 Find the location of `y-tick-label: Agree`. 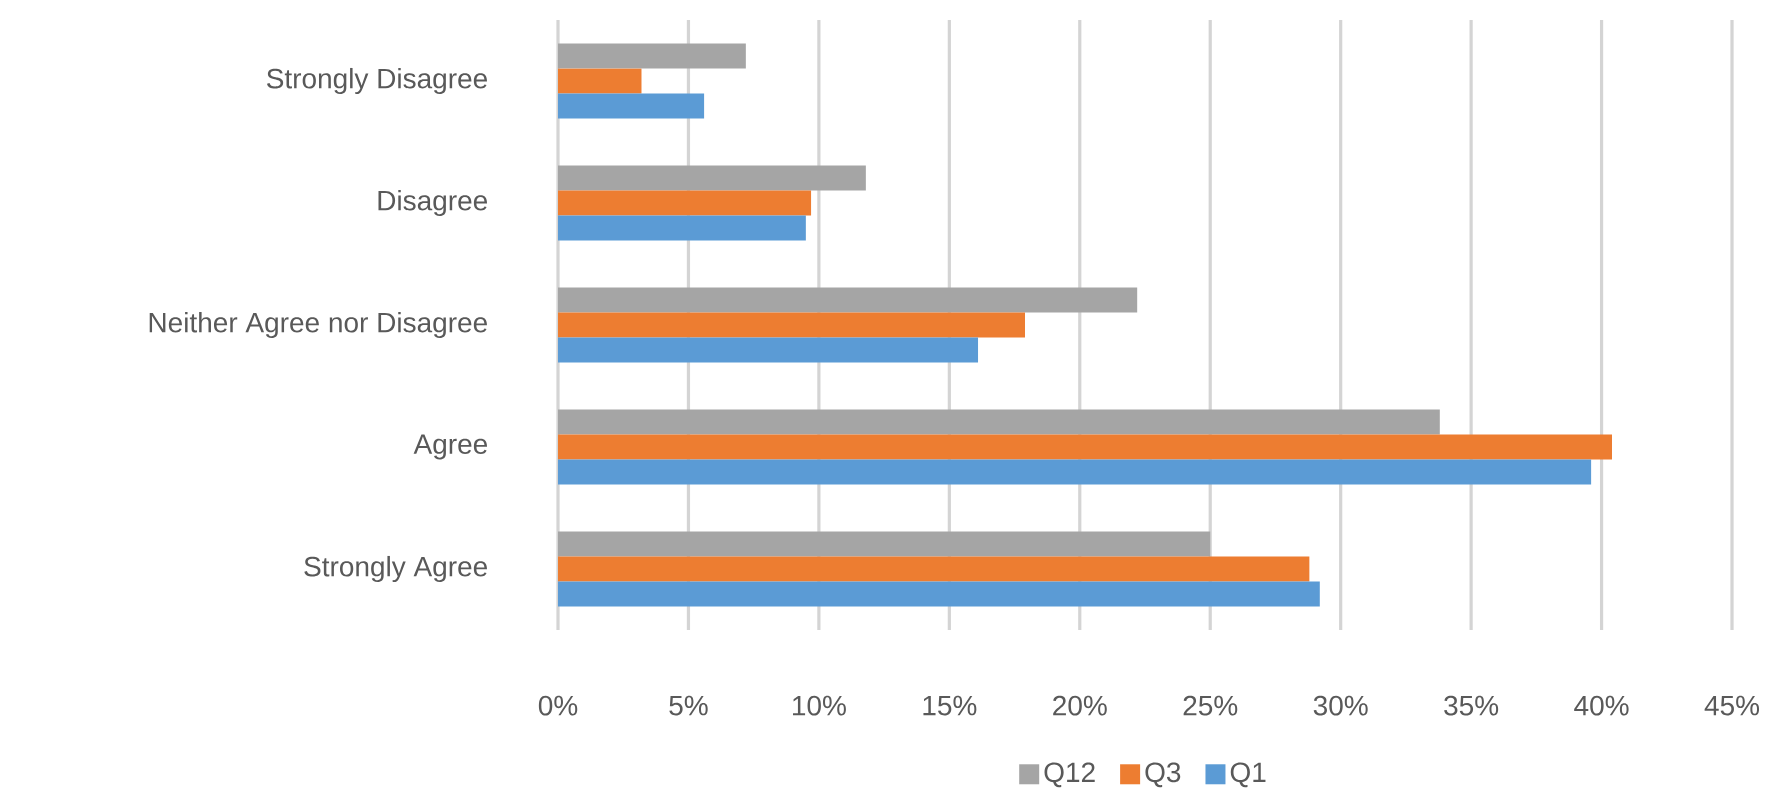

y-tick-label: Agree is located at coordinates (450, 447).